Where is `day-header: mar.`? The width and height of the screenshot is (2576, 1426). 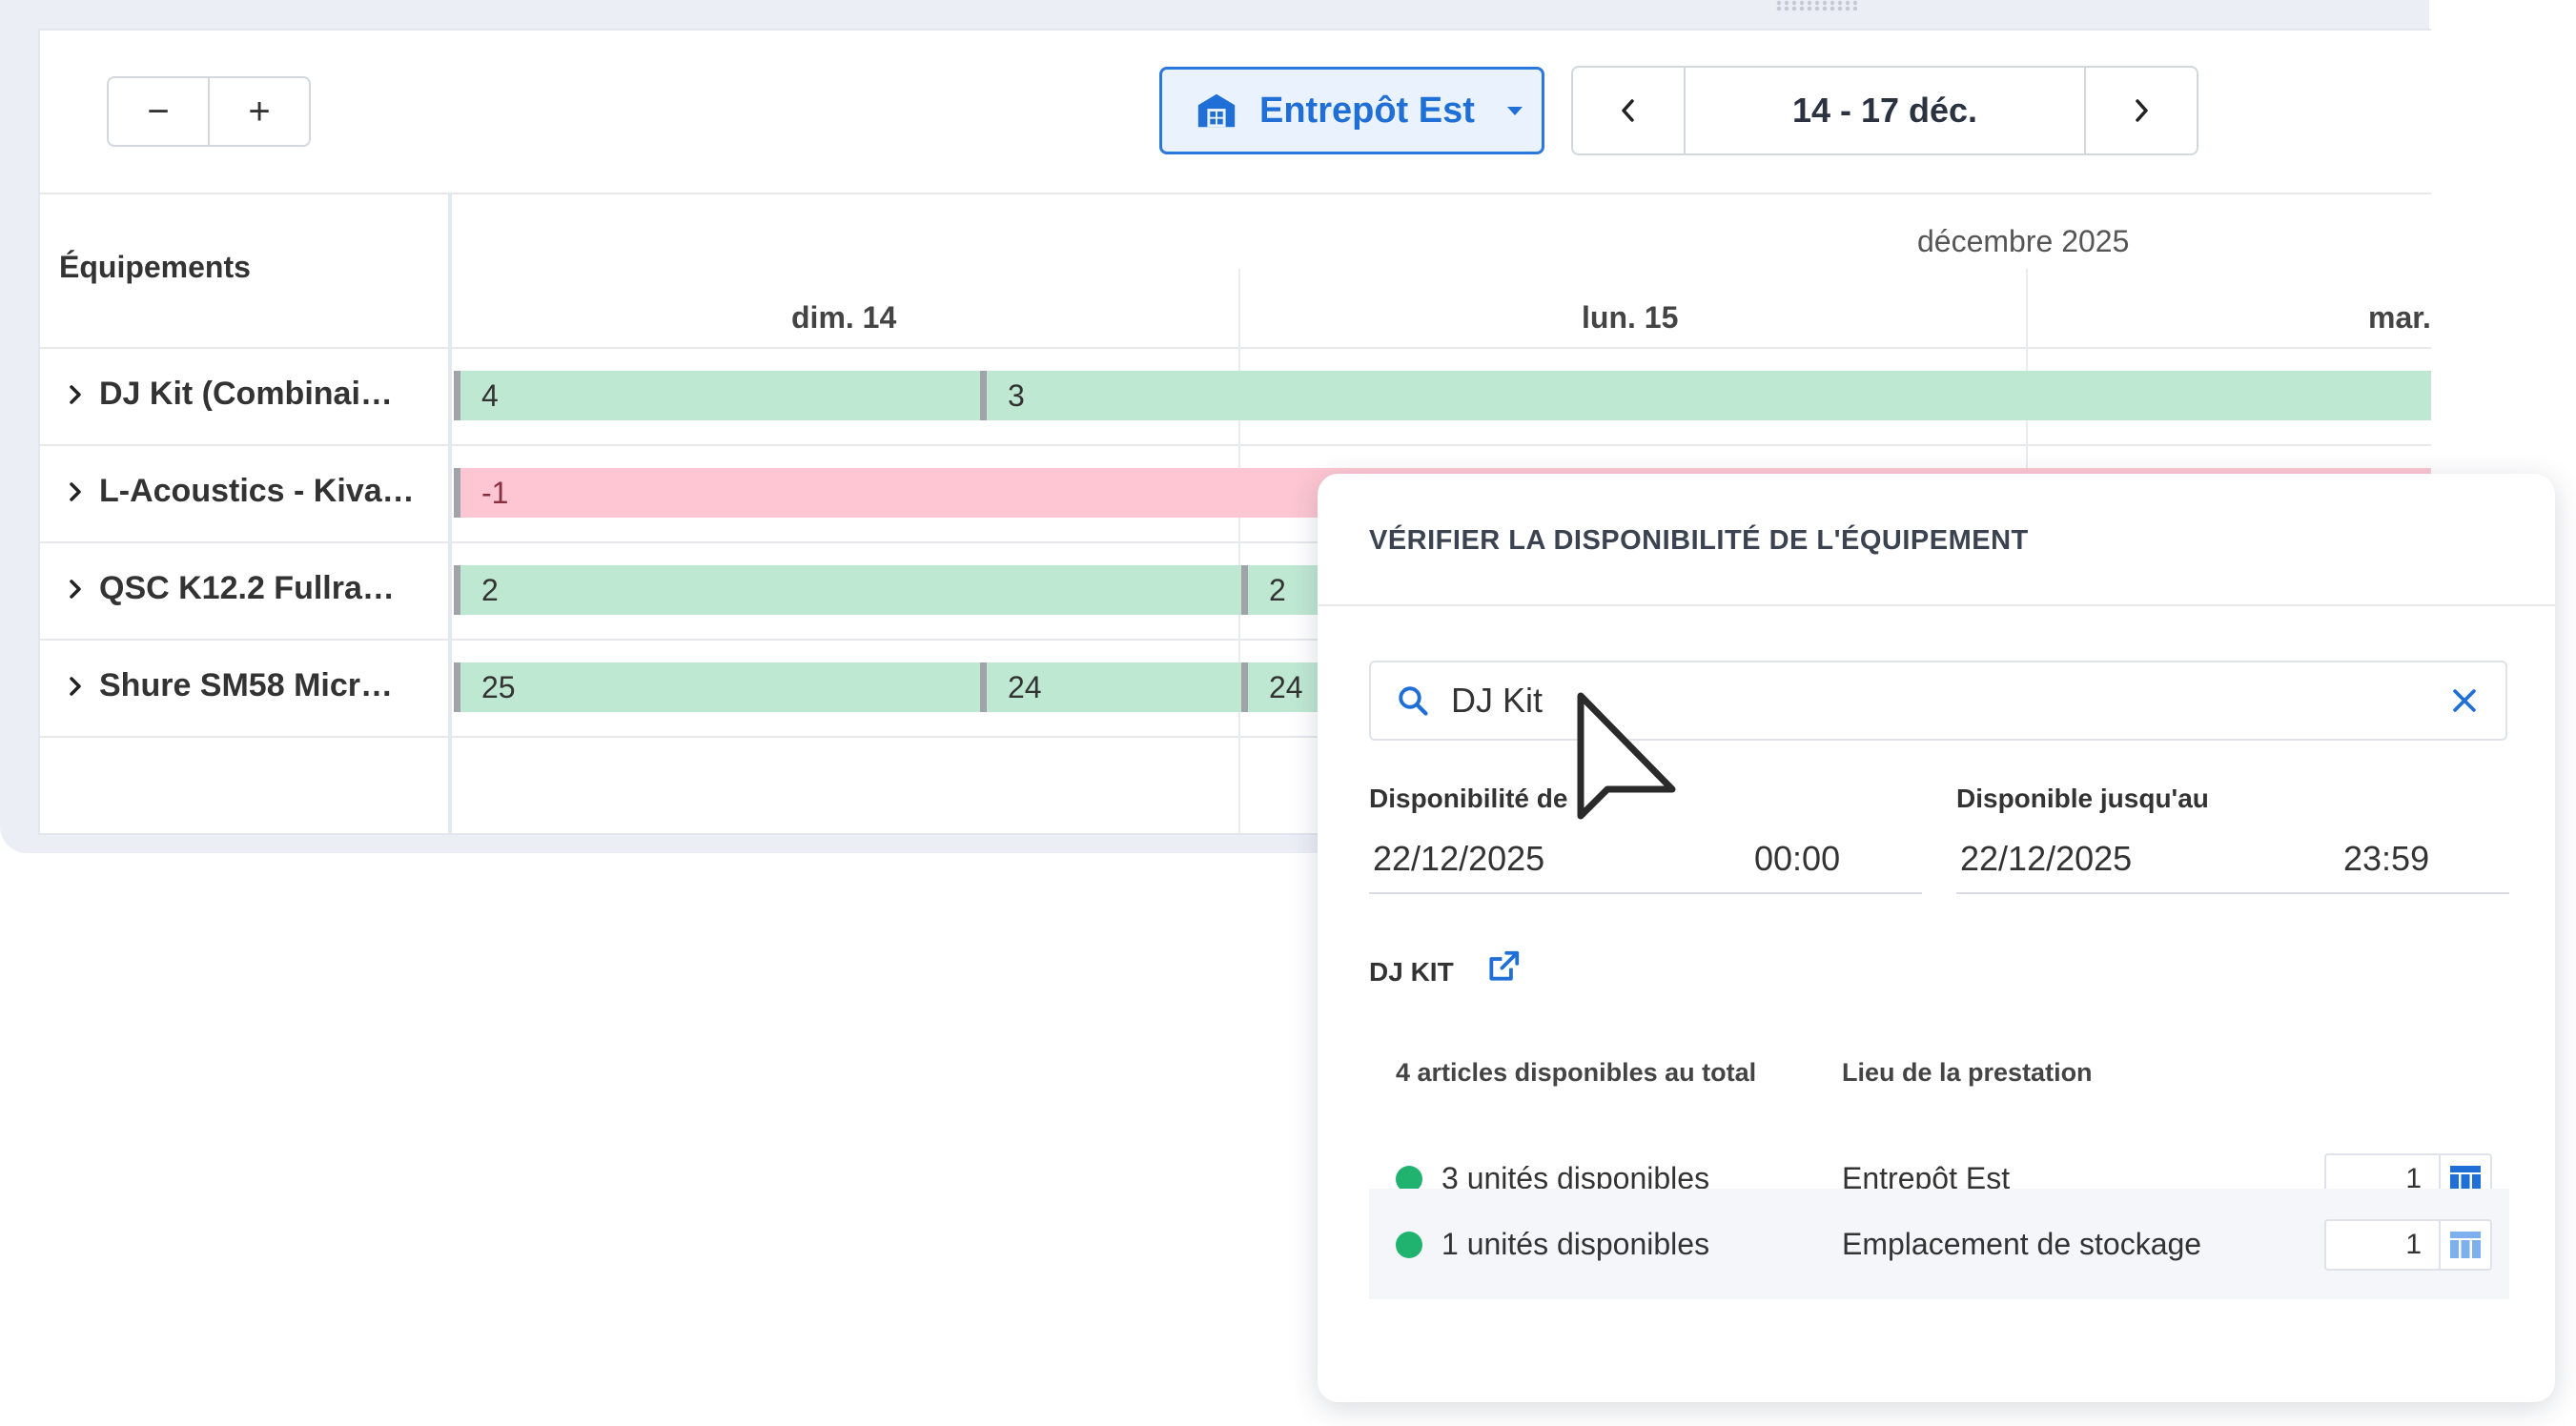
day-header: mar. is located at coordinates (2399, 317).